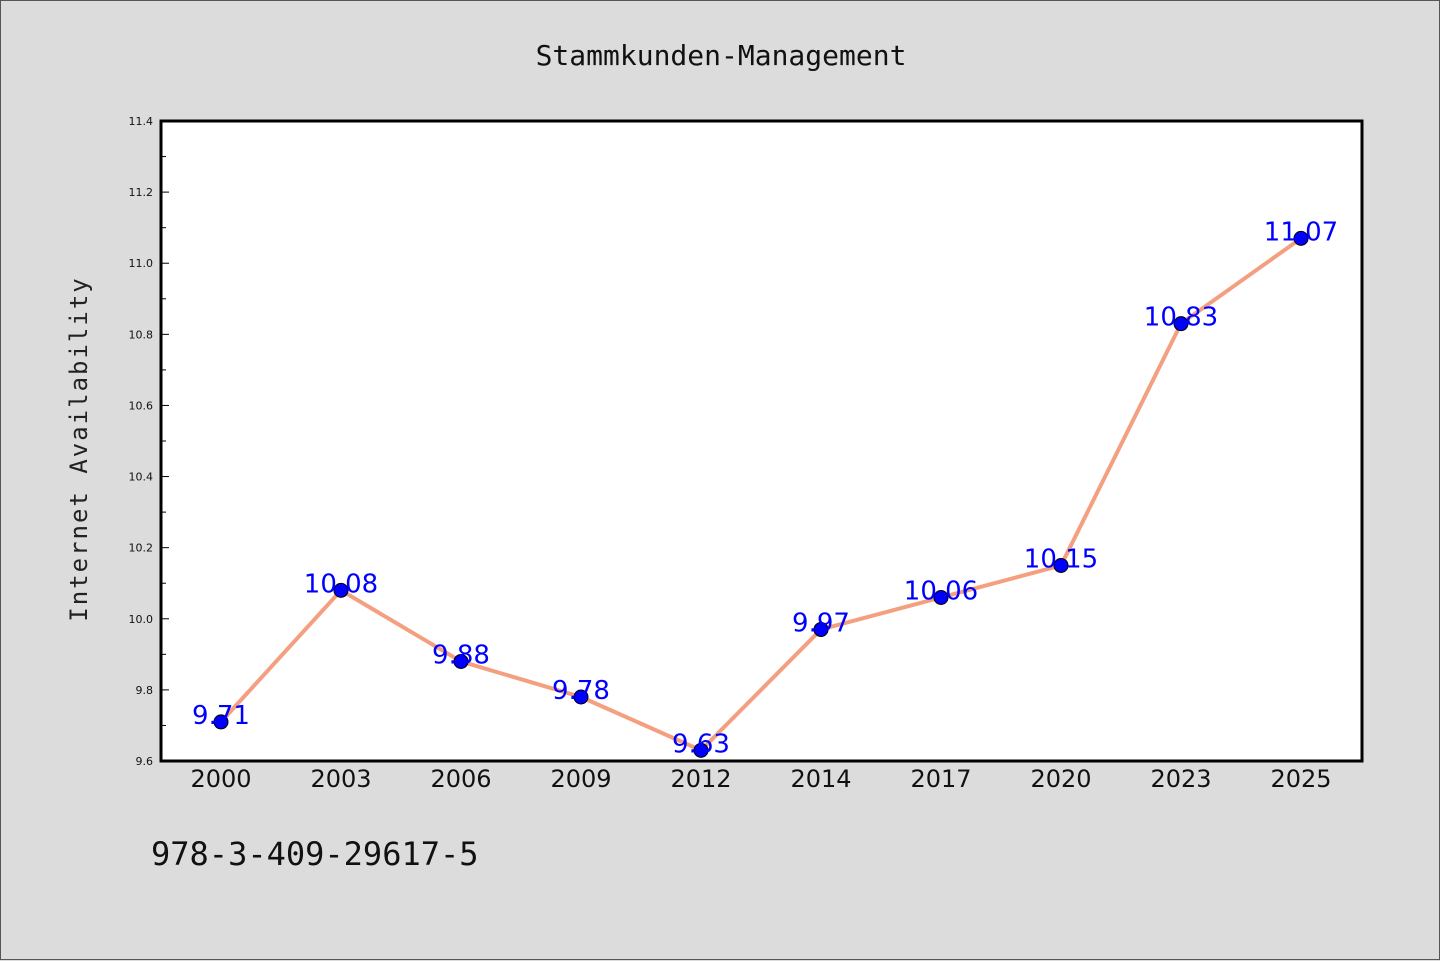  Describe the element at coordinates (940, 779) in the screenshot. I see `x-tick-label: 2017` at that location.